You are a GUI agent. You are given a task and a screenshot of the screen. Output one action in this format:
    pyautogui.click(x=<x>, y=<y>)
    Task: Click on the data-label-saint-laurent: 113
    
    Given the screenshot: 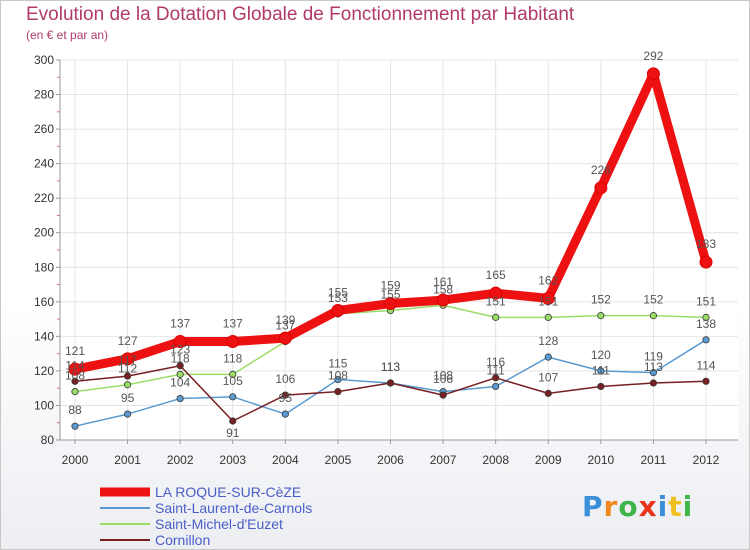 What is the action you would take?
    pyautogui.click(x=390, y=367)
    